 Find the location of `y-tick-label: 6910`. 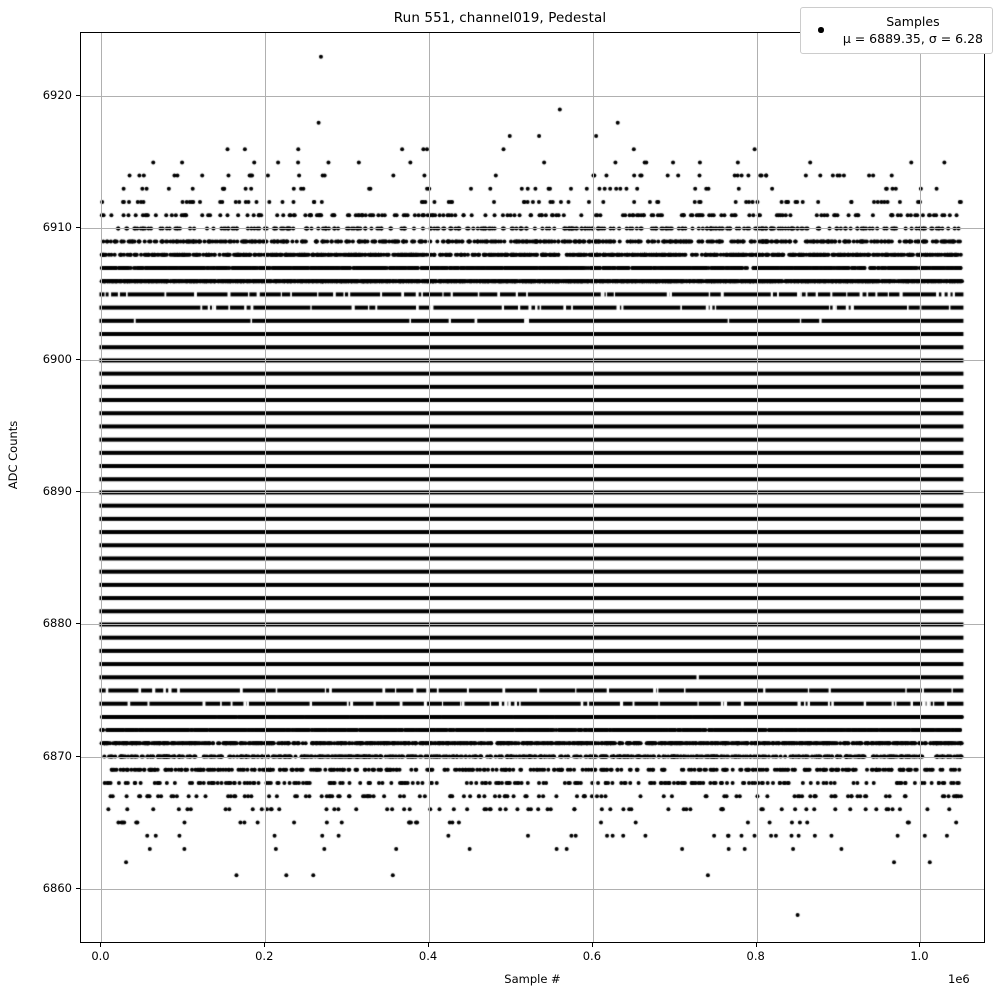

y-tick-label: 6910 is located at coordinates (57, 227).